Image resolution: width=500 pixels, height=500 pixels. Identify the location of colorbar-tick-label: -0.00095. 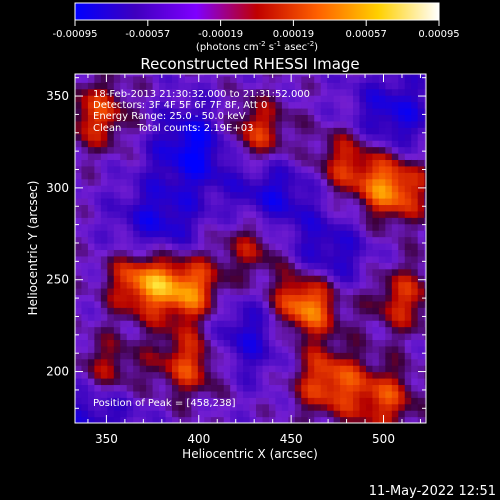
(75, 34).